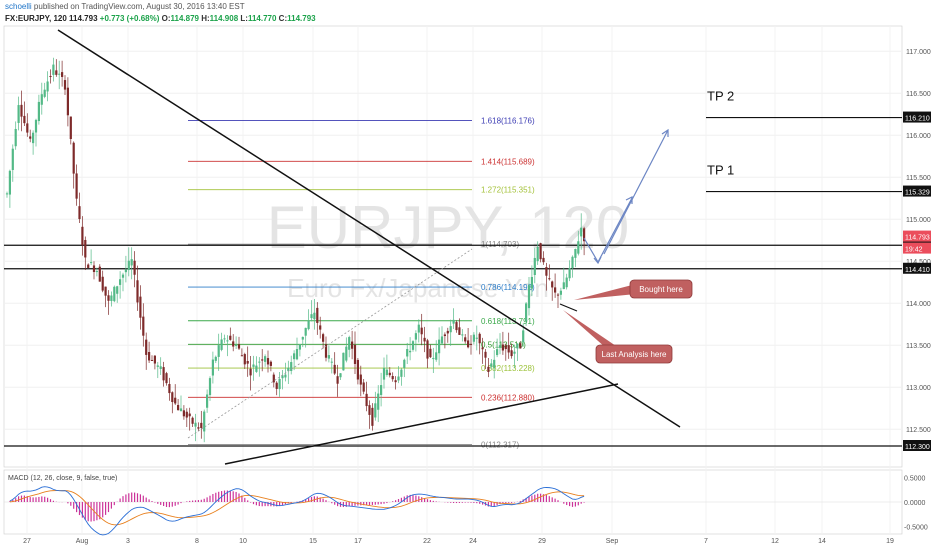 The height and width of the screenshot is (550, 932). I want to click on analysis-callout-pointer, so click(589, 329).